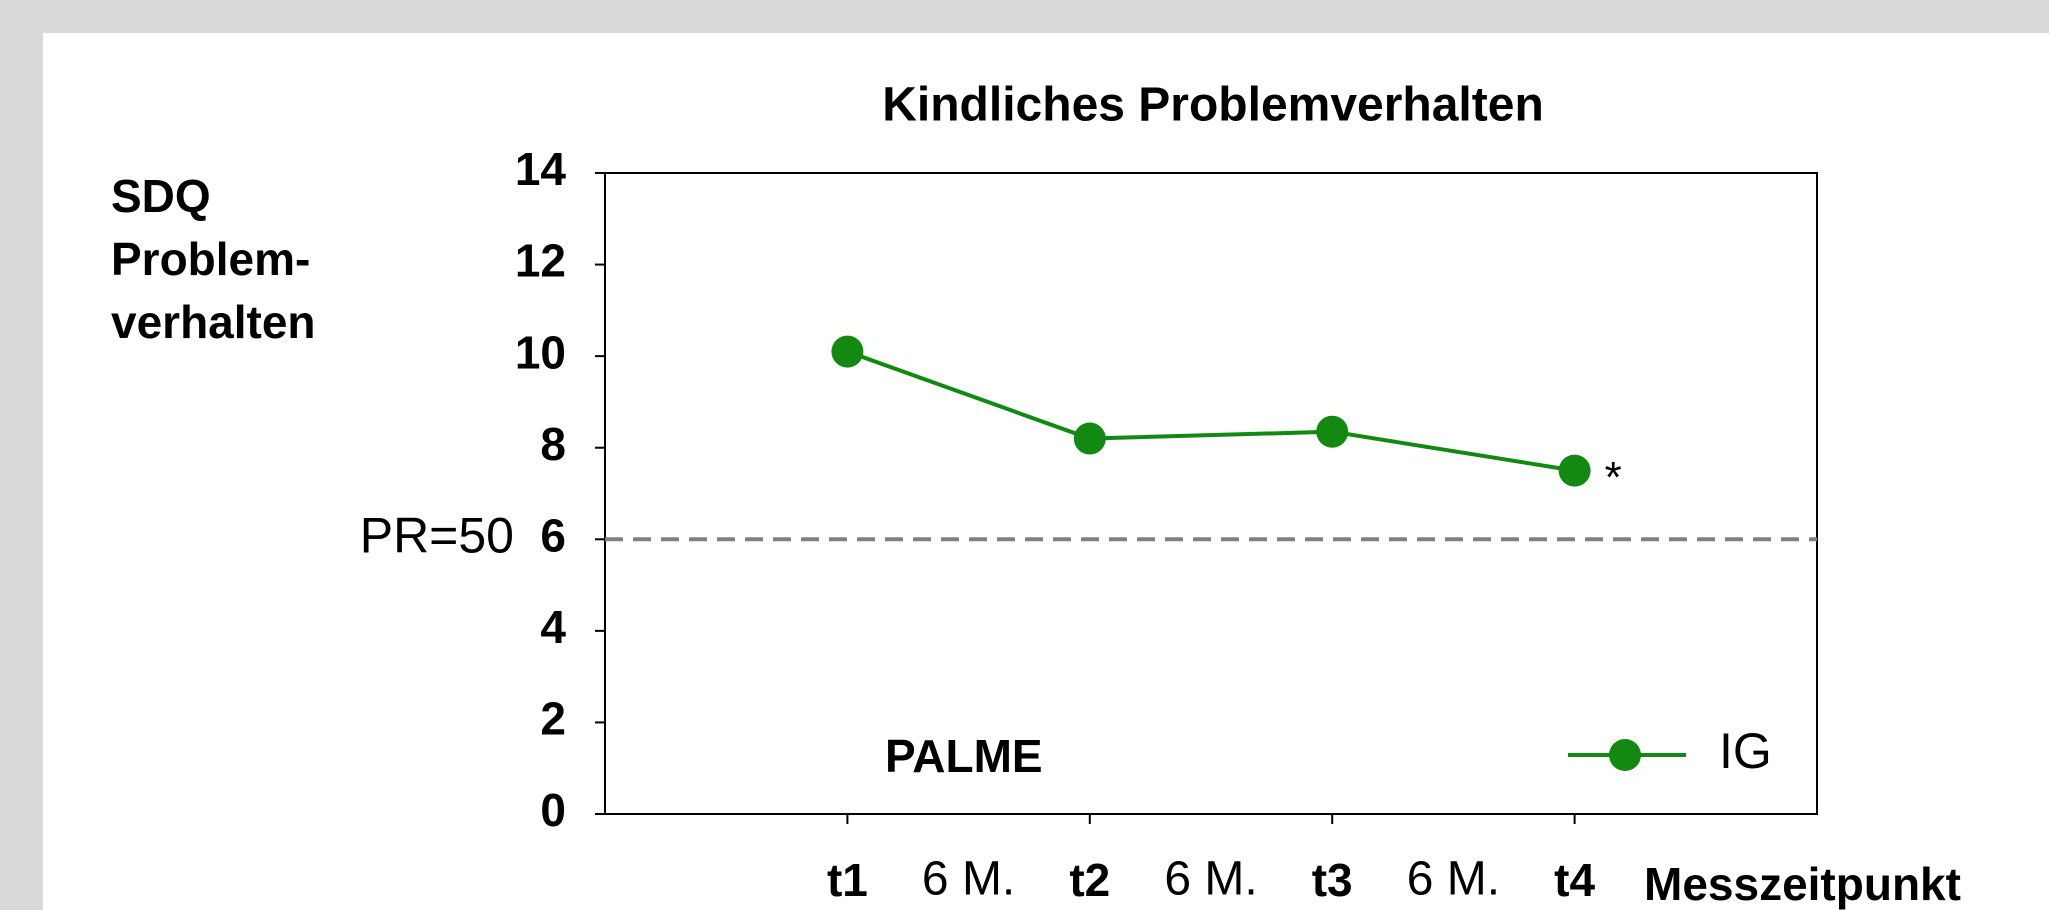 The height and width of the screenshot is (910, 2049). I want to click on chart-title: Kindliches Problemverhalten, so click(1213, 105).